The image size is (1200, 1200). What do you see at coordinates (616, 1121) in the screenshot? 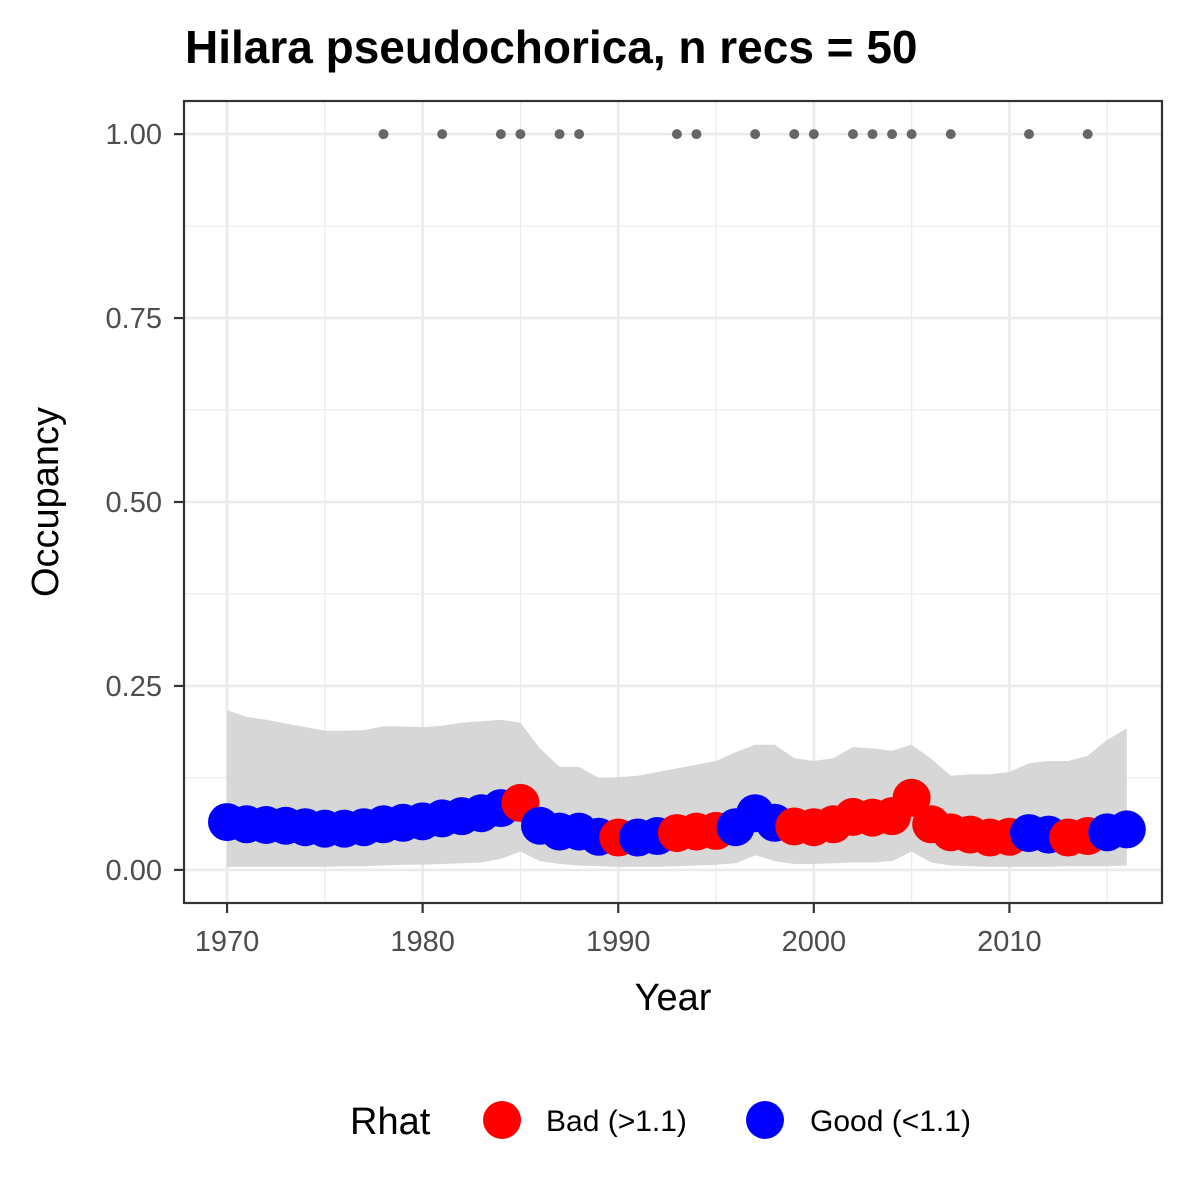
I see `legend-label-bad: Bad (>1.1)` at bounding box center [616, 1121].